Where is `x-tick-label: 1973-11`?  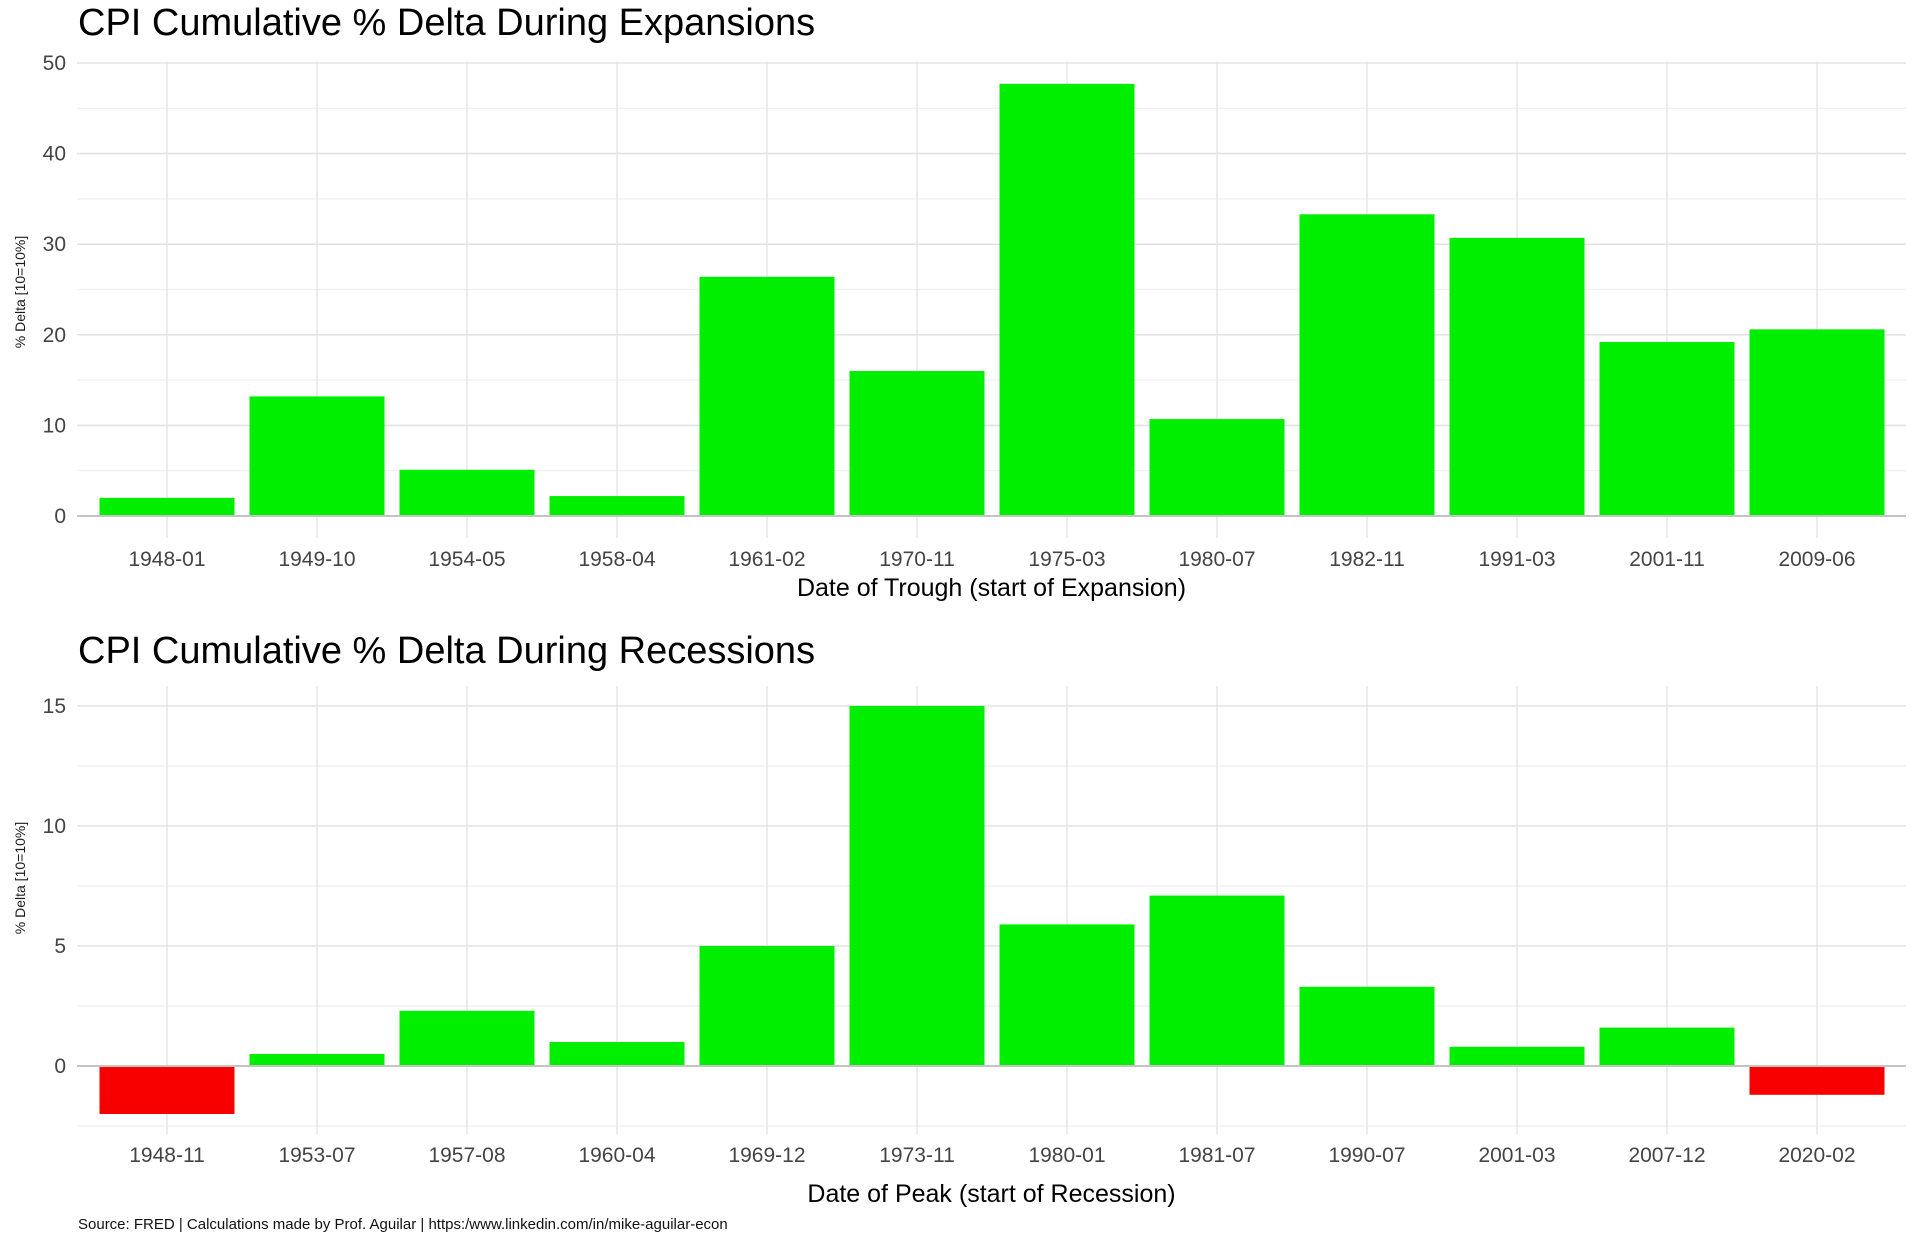
x-tick-label: 1973-11 is located at coordinates (917, 1155).